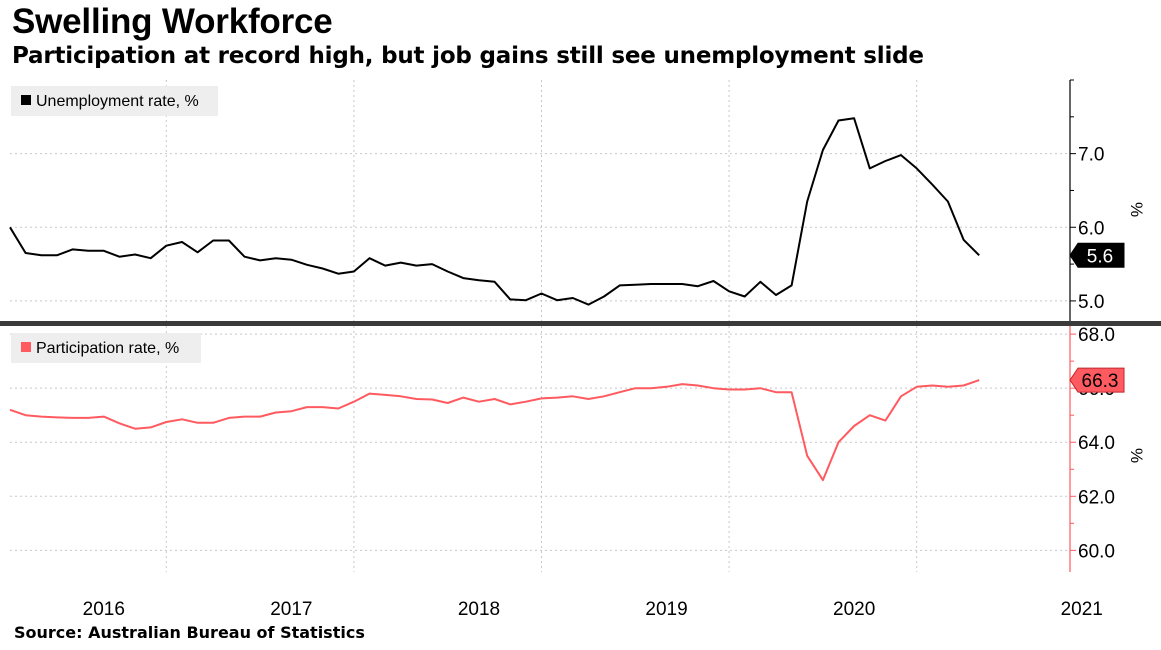  What do you see at coordinates (1096, 443) in the screenshot?
I see `y-tick-label: 64.0` at bounding box center [1096, 443].